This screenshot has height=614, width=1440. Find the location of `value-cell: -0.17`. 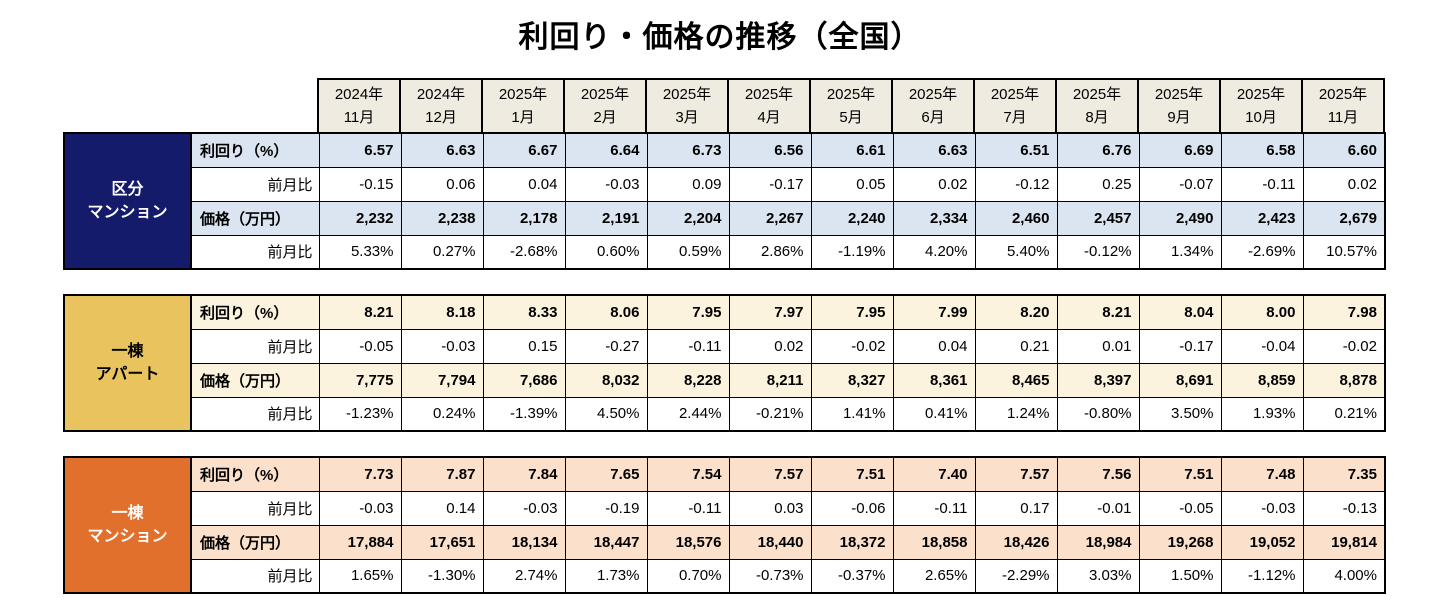

value-cell: -0.17 is located at coordinates (1180, 346).